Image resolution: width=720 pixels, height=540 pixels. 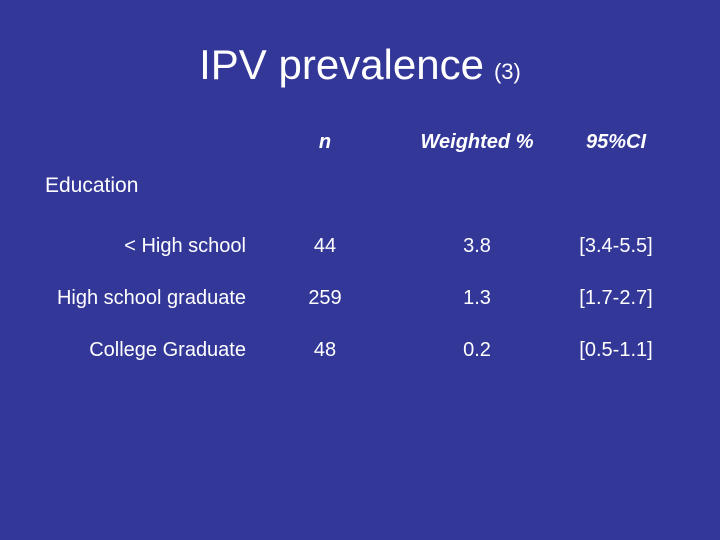 I want to click on column-header-95ci: 95%CI, so click(x=616, y=142).